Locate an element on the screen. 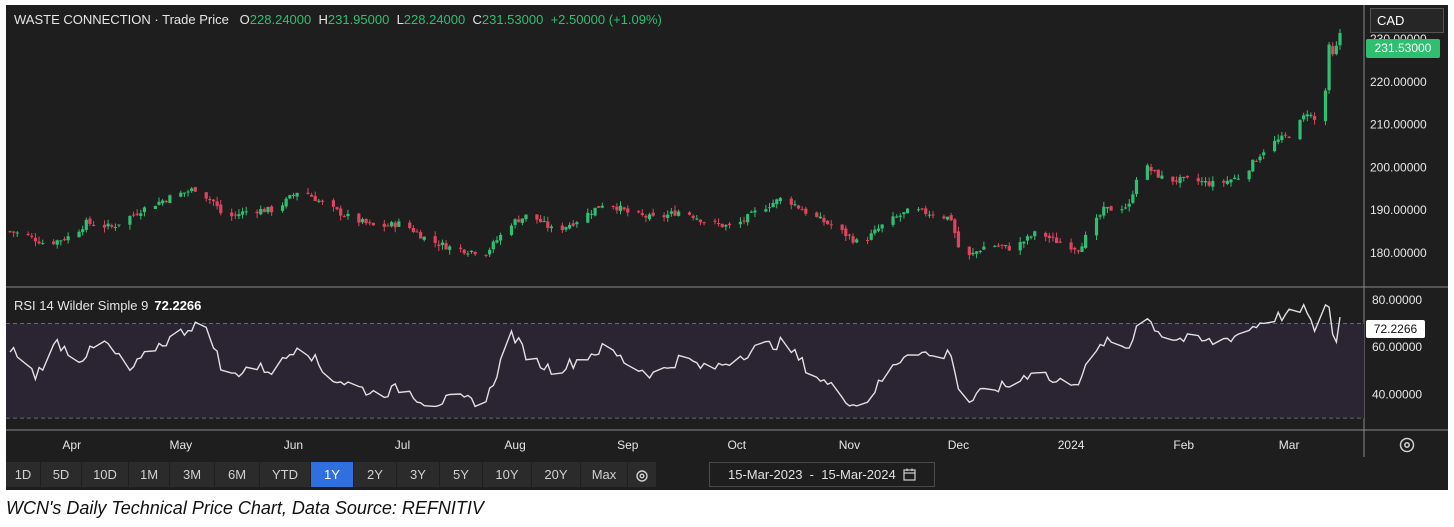  last-price-tag: 231.53000 is located at coordinates (1403, 48).